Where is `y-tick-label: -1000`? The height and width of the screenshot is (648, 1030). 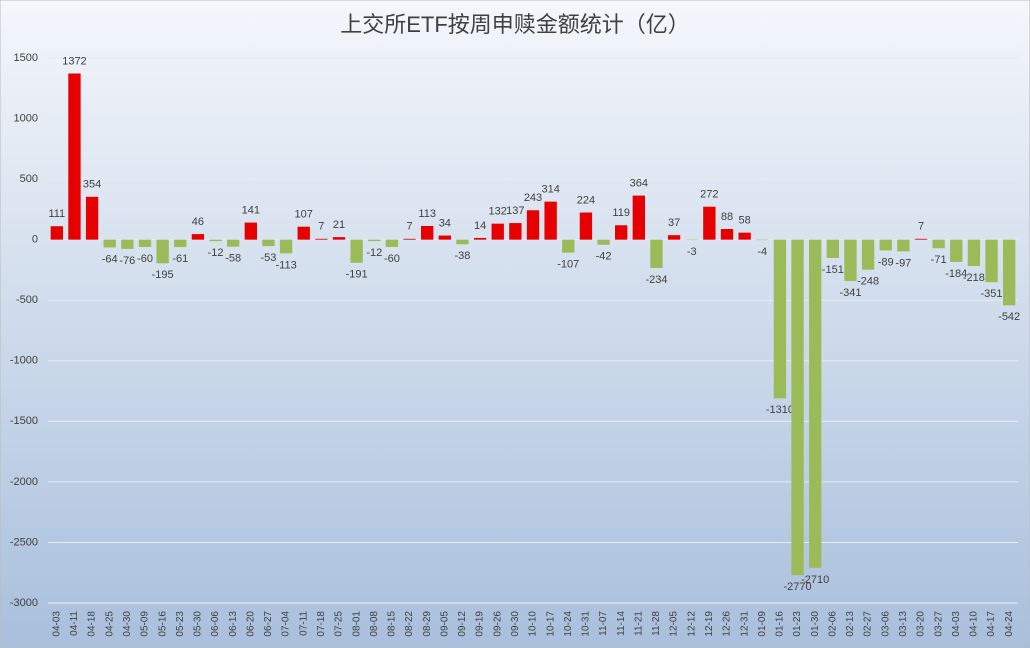 y-tick-label: -1000 is located at coordinates (24, 361).